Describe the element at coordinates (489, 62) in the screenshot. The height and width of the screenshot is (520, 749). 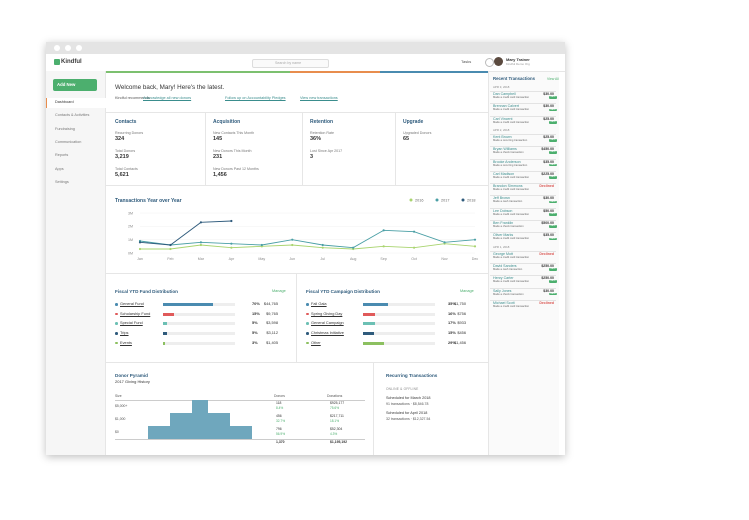
I see `notifications` at that location.